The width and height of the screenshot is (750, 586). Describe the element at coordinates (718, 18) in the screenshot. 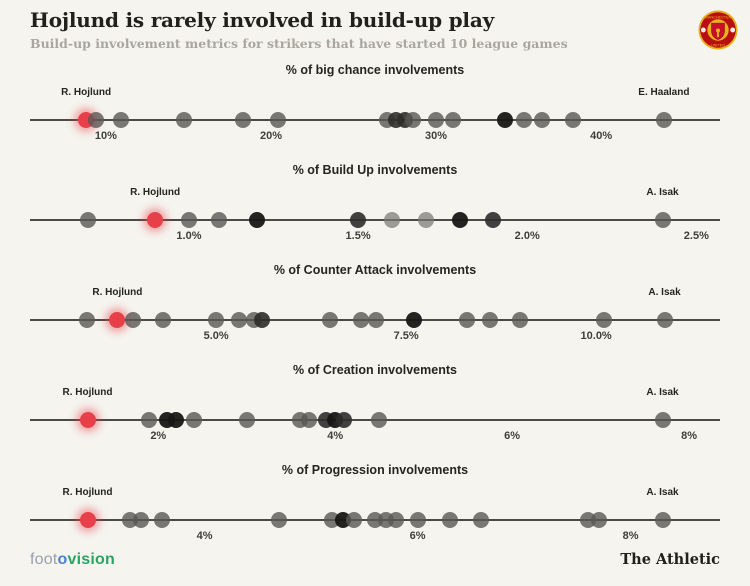

I see `svg-text: MANCHESTER` at that location.